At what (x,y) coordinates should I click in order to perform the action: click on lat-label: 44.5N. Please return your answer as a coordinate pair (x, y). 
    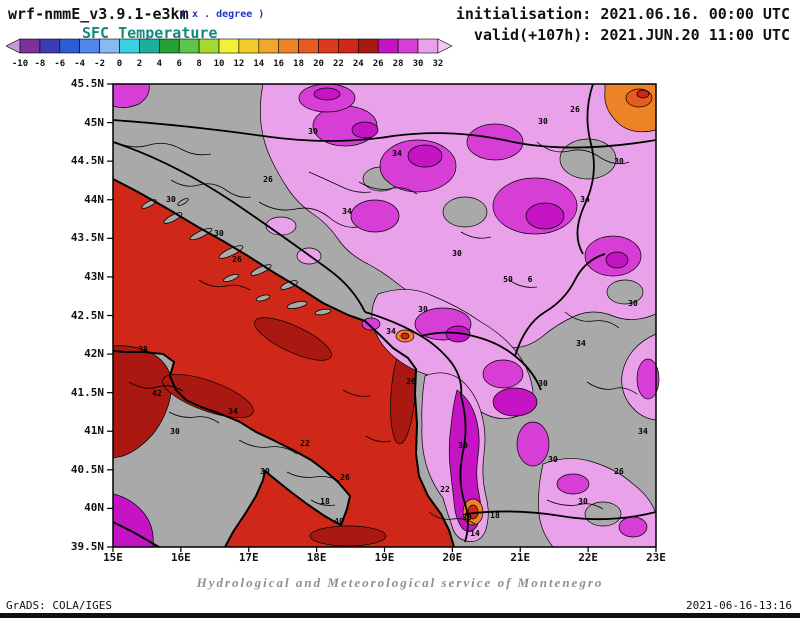
    Looking at the image, I should click on (87, 161).